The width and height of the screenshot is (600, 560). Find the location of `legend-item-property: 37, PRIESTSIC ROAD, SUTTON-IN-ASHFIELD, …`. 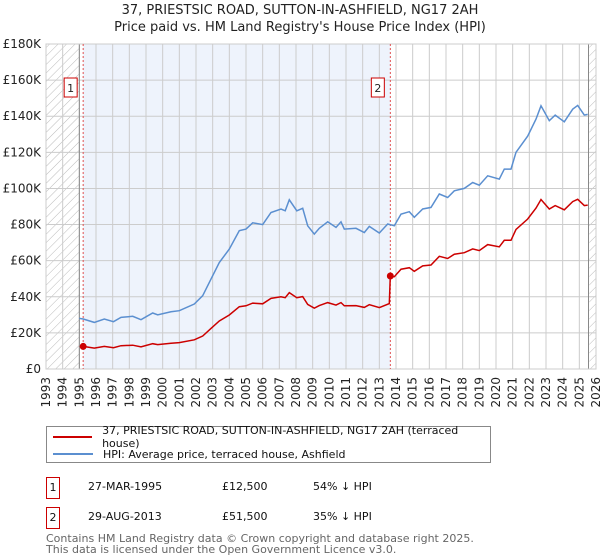

legend-item-property: 37, PRIESTSIC ROAD, SUTTON-IN-ASHFIELD, … is located at coordinates (271, 437).